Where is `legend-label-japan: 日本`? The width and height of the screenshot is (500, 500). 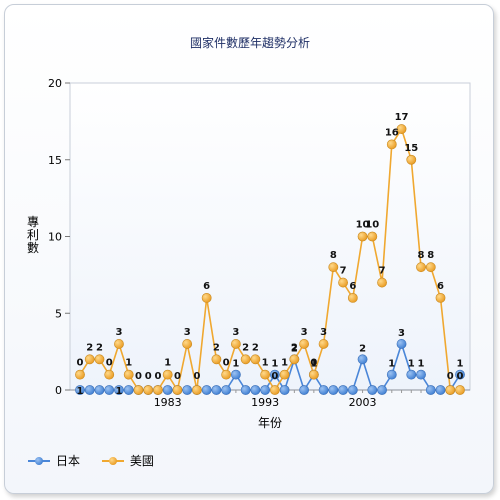 legend-label-japan: 日本 is located at coordinates (68, 461).